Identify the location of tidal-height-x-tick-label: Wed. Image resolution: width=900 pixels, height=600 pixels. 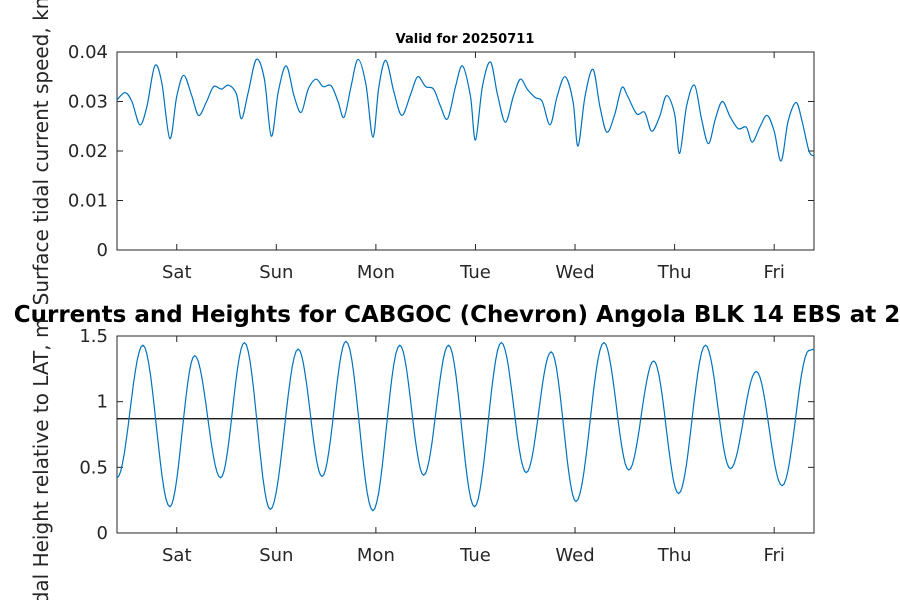
(574, 555).